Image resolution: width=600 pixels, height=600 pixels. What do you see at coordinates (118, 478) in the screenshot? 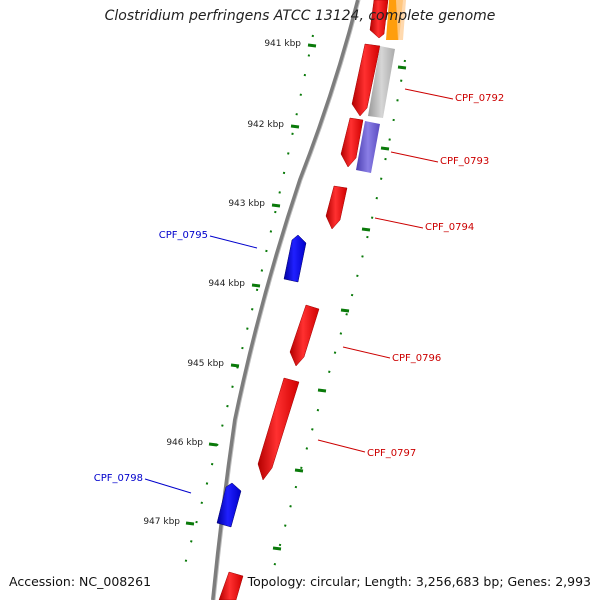
I see `gene-label-cpf0798: CPF_0798` at bounding box center [118, 478].